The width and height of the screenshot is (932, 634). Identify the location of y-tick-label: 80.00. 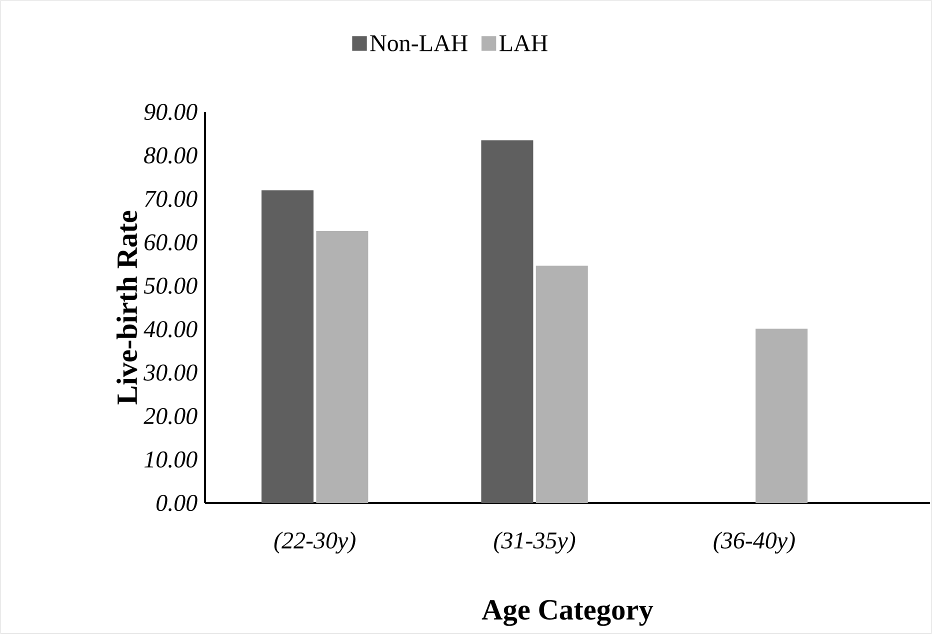
(171, 155).